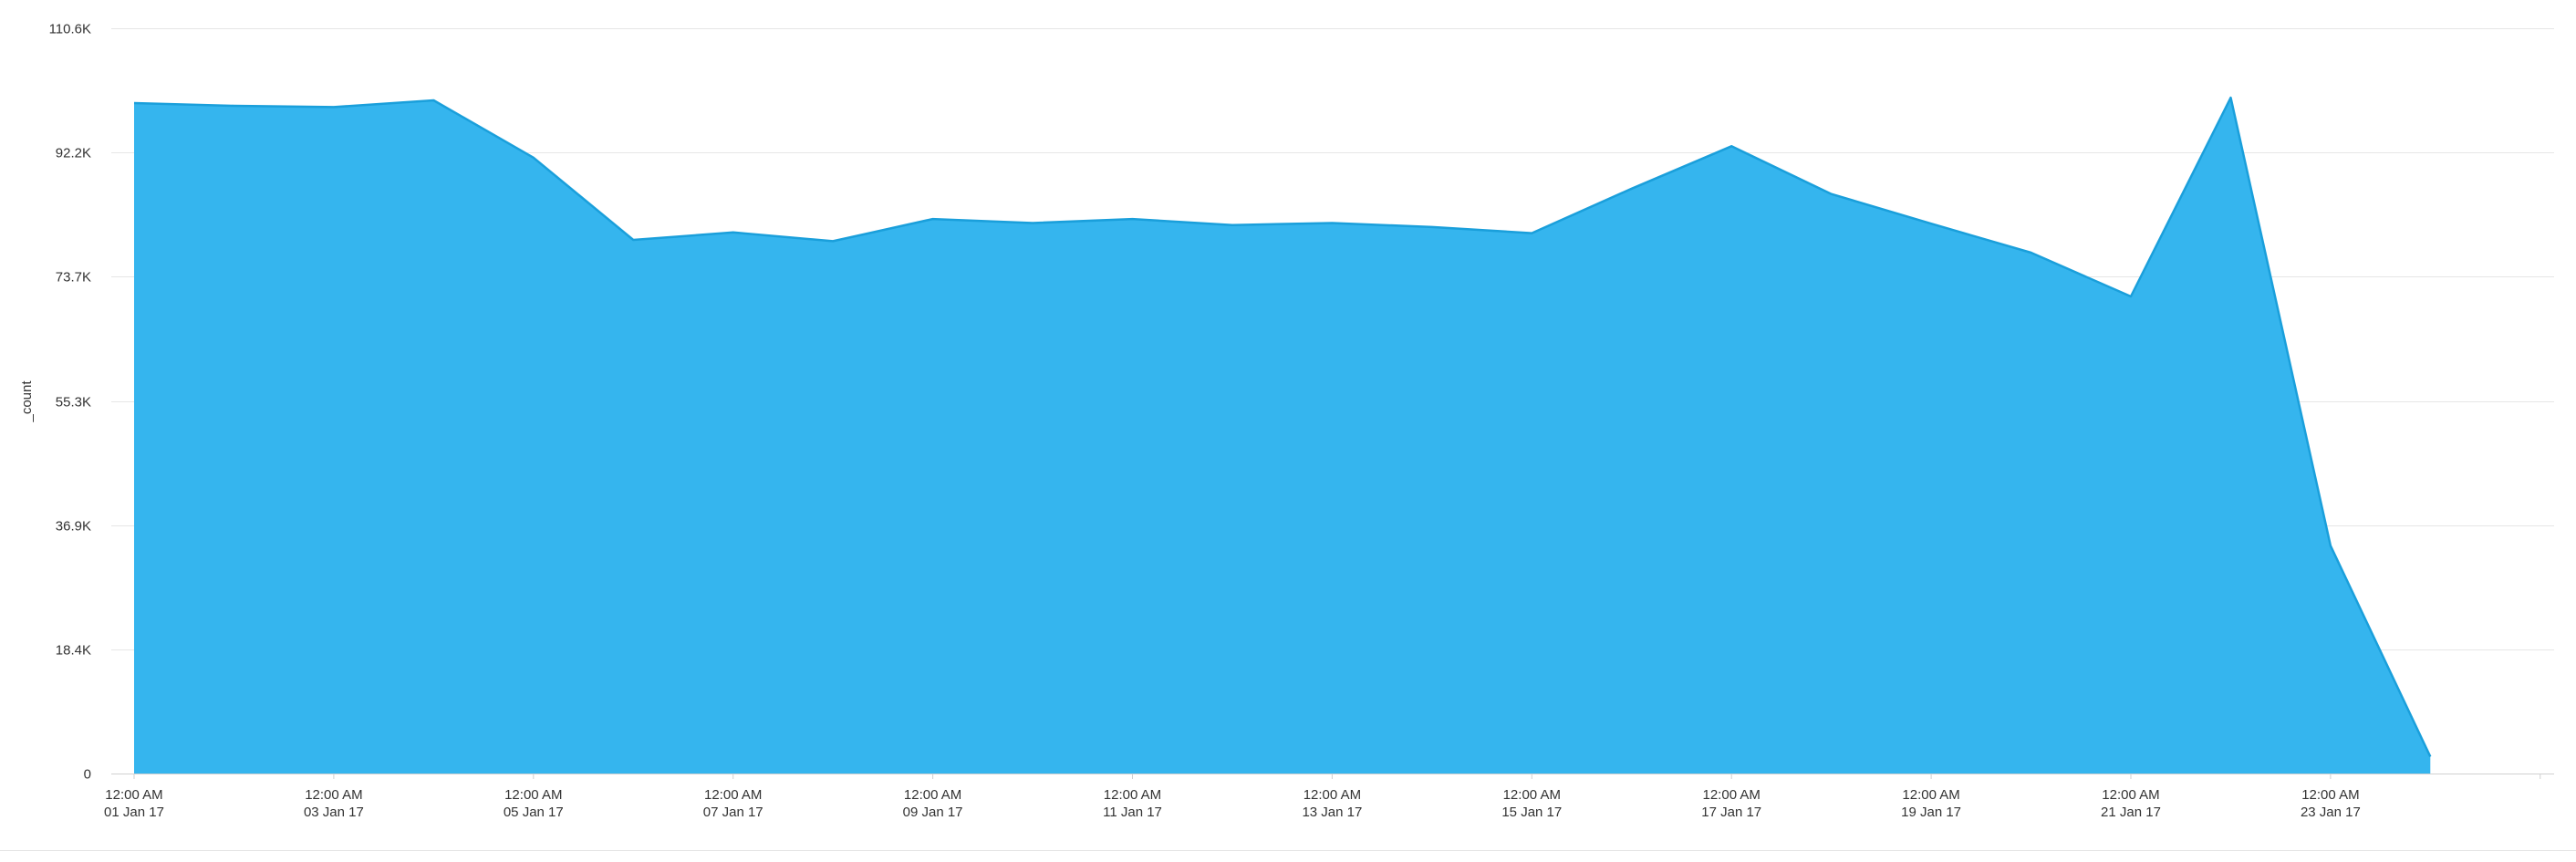 This screenshot has width=2576, height=862. Describe the element at coordinates (534, 812) in the screenshot. I see `x-tick-date: 05 Jan 17` at that location.